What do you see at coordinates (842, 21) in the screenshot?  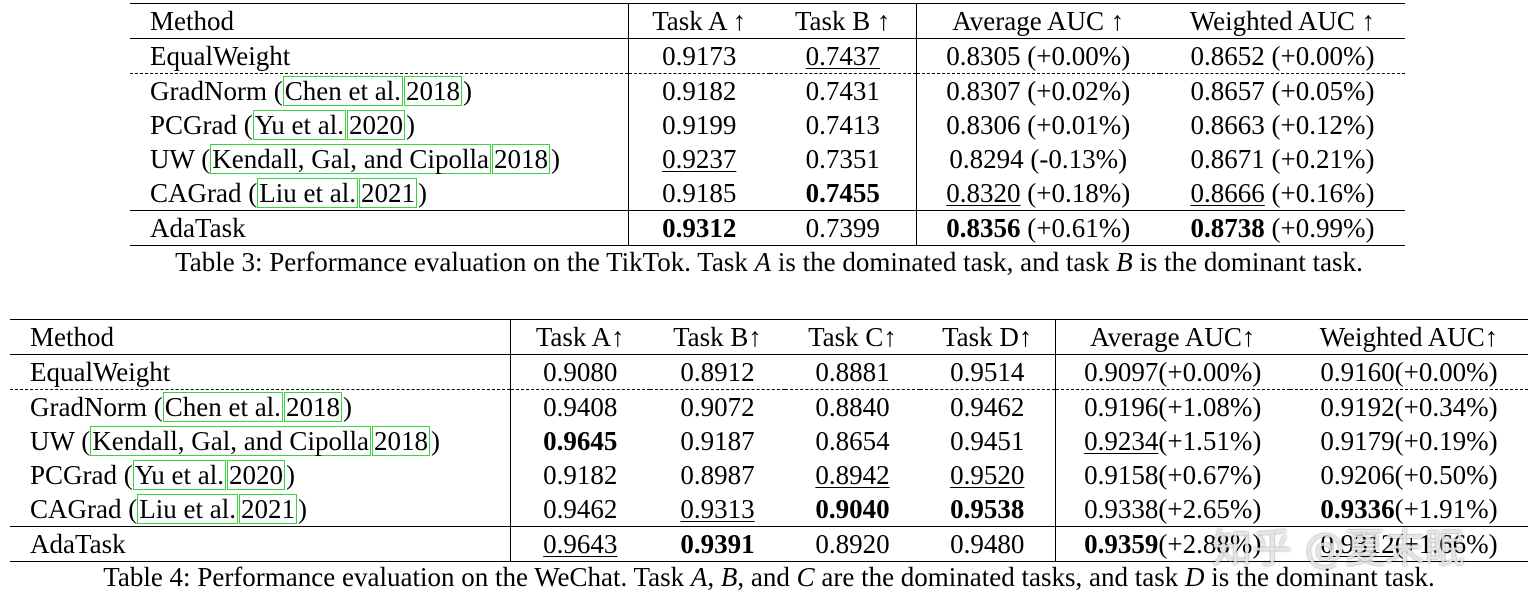 I see `header-cell: Task B ↑` at bounding box center [842, 21].